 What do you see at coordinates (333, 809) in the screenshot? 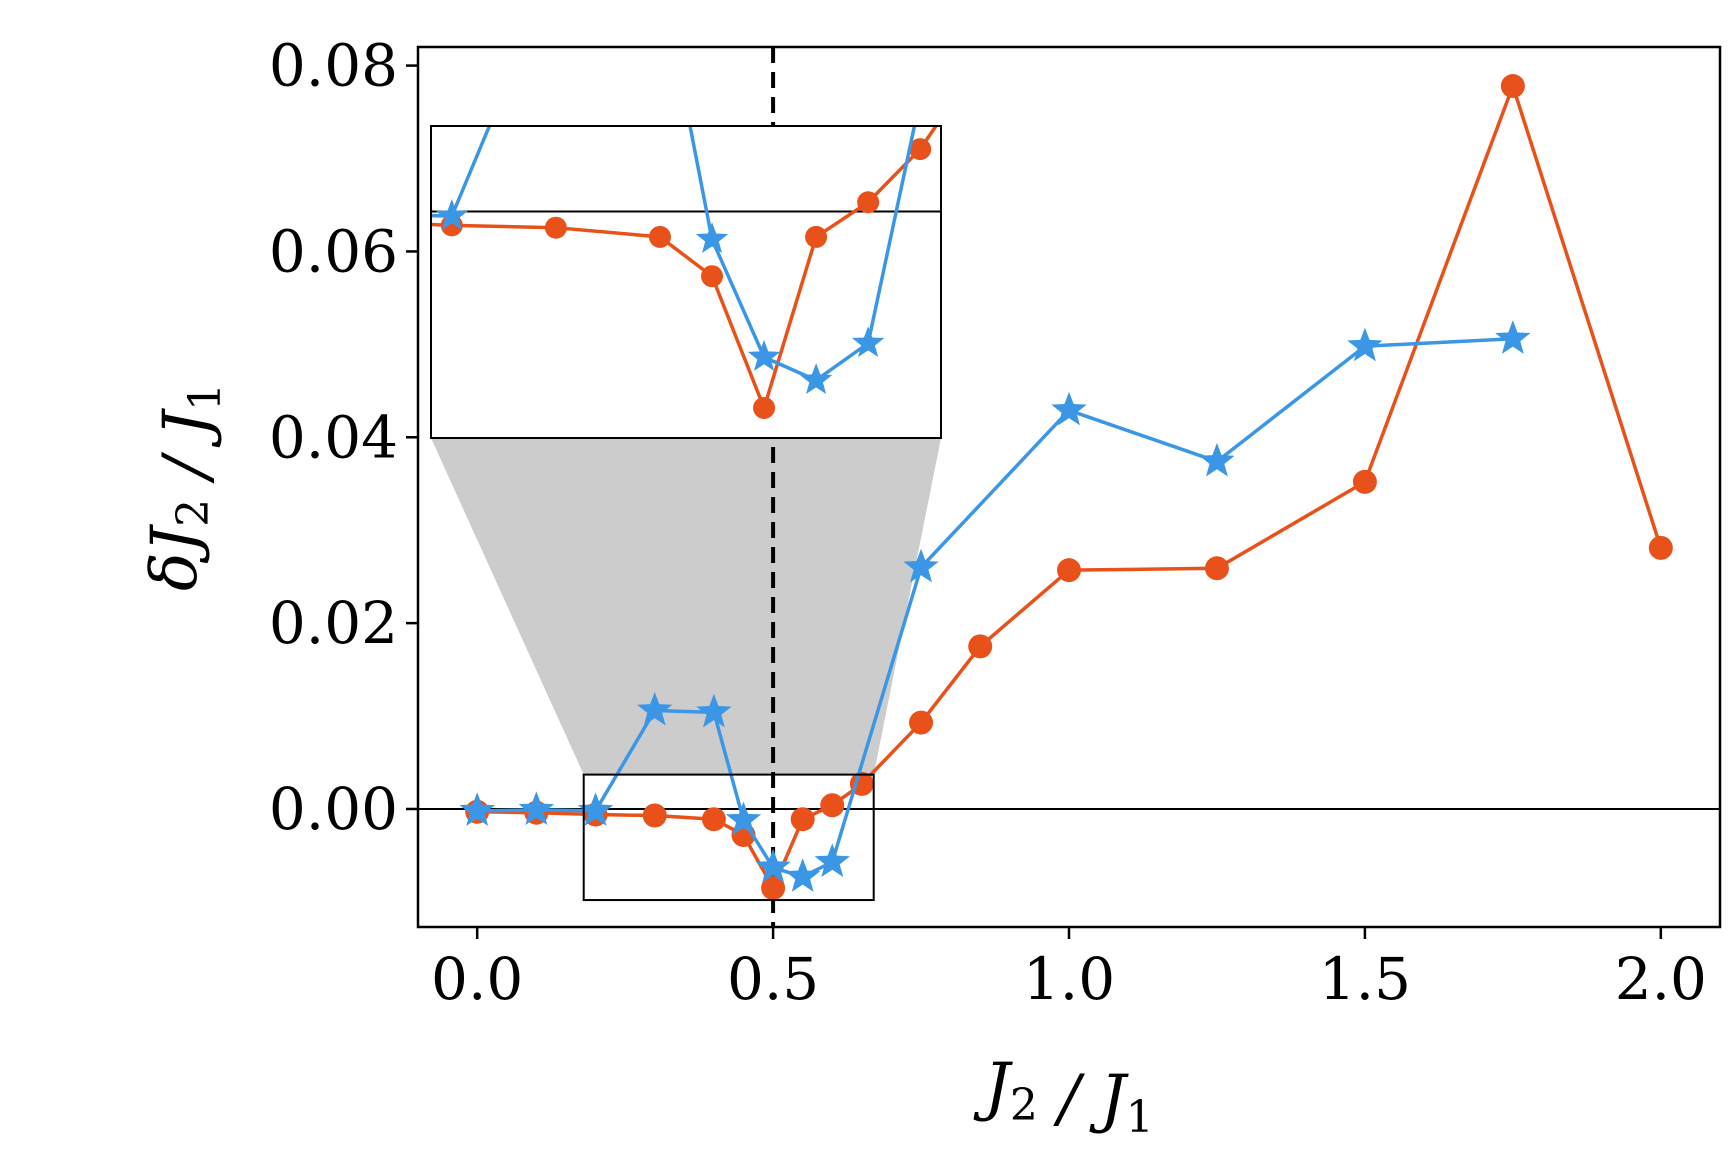
I see `y-tick-label: 0.00` at bounding box center [333, 809].